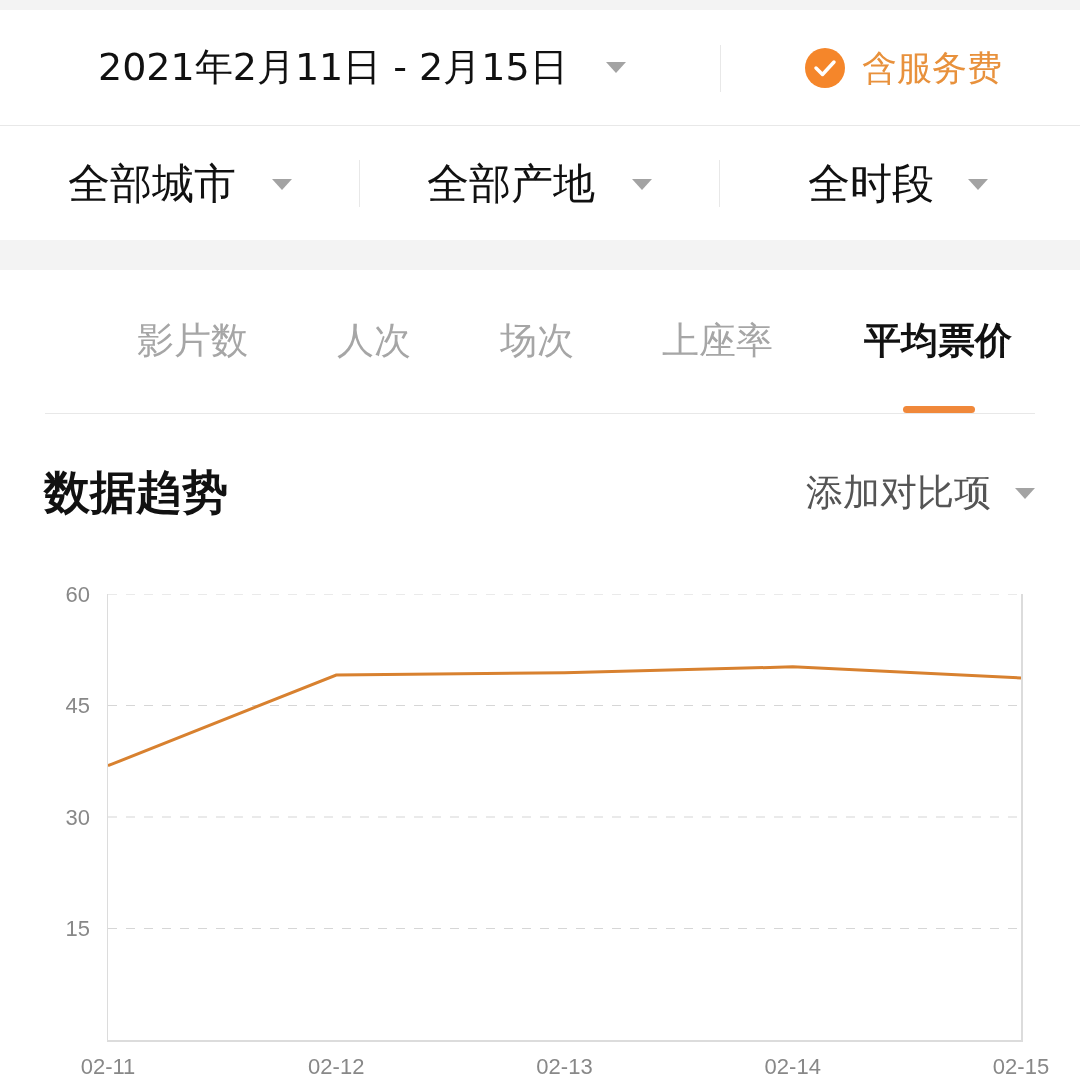  What do you see at coordinates (336, 1066) in the screenshot?
I see `x-tick-label: 02-12` at bounding box center [336, 1066].